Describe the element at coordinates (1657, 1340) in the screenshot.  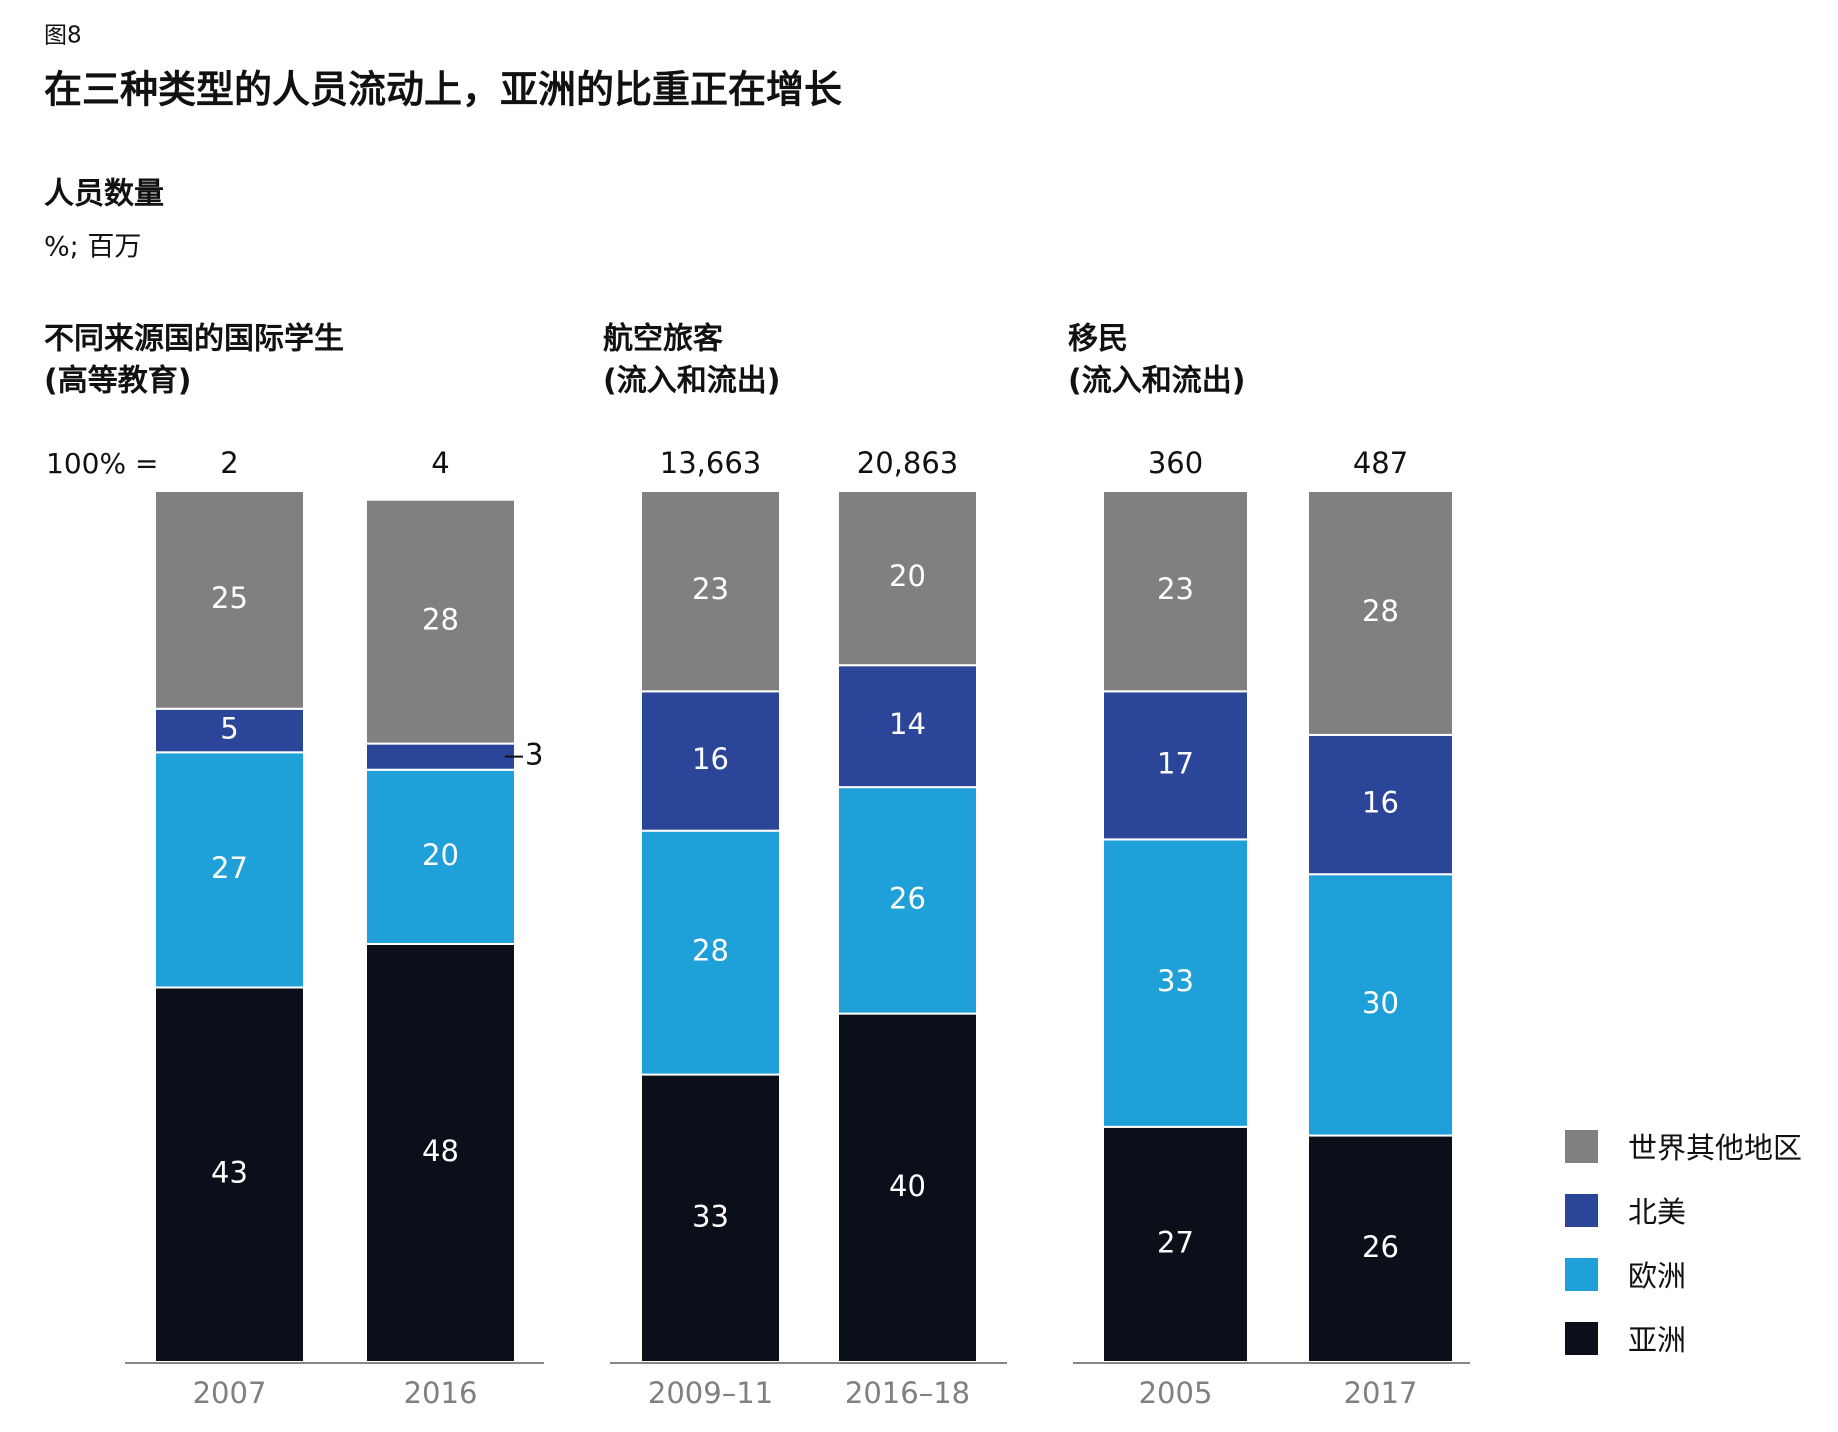
I see `legend-label: 亚洲` at that location.